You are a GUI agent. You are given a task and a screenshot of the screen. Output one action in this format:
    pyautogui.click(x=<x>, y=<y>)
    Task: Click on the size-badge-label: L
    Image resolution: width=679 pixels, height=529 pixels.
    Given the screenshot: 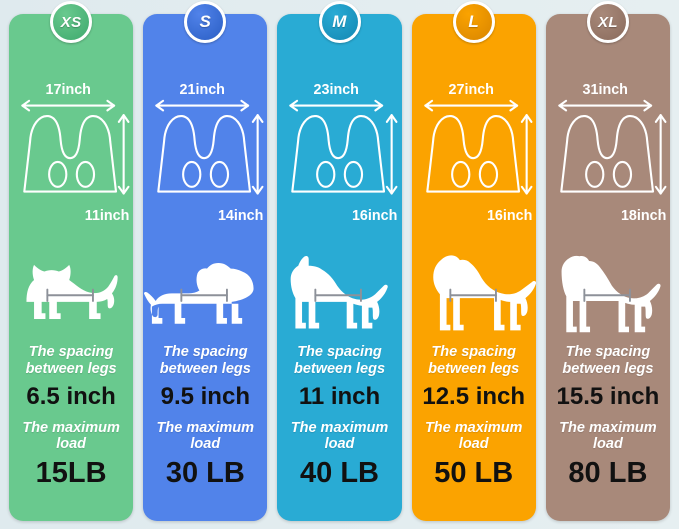 What is the action you would take?
    pyautogui.click(x=474, y=21)
    